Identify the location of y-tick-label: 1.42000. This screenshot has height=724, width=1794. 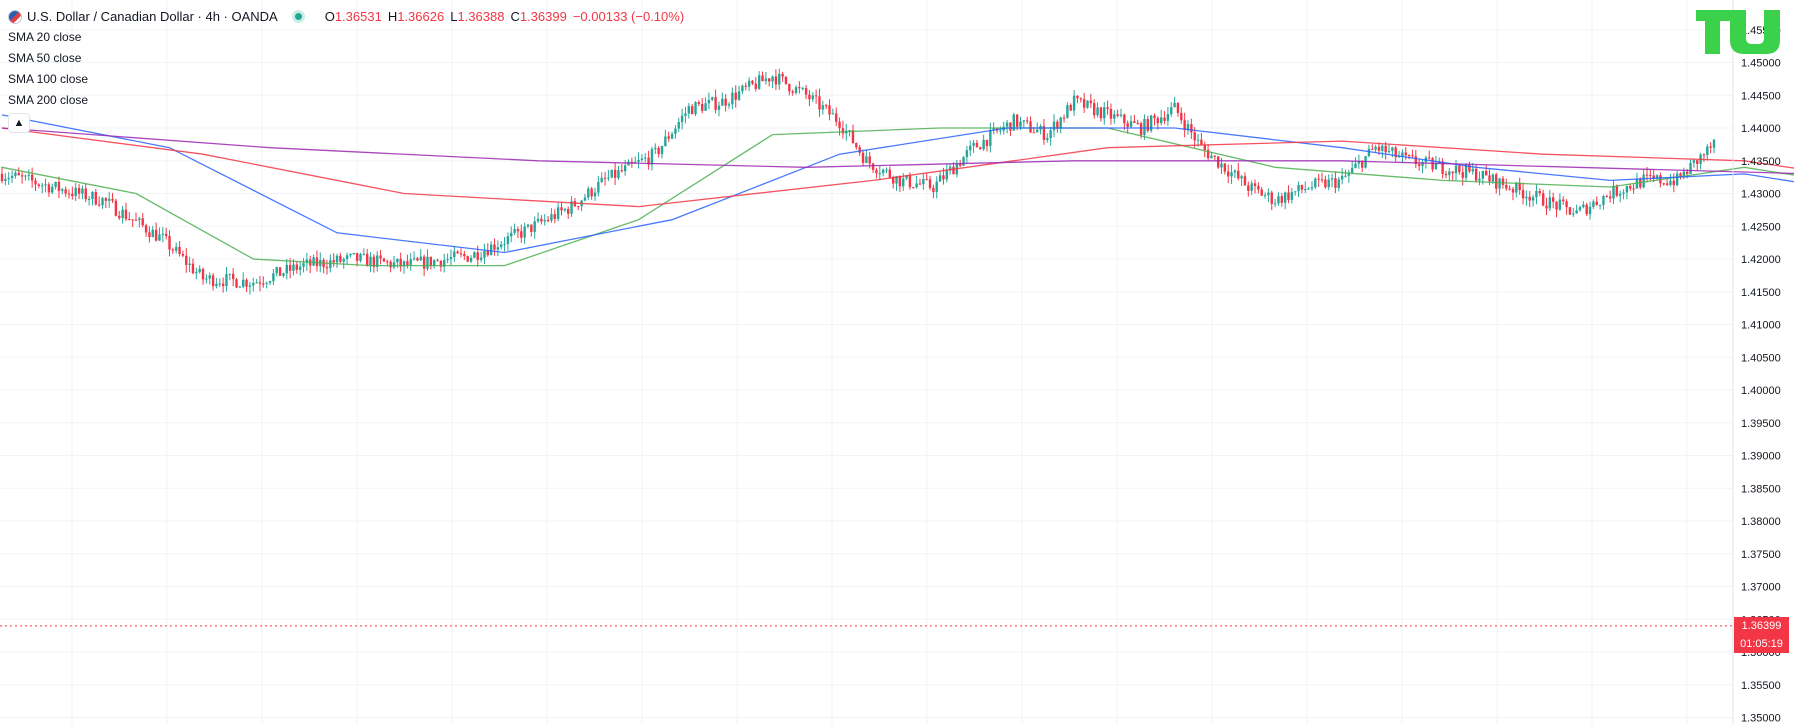
(1761, 260).